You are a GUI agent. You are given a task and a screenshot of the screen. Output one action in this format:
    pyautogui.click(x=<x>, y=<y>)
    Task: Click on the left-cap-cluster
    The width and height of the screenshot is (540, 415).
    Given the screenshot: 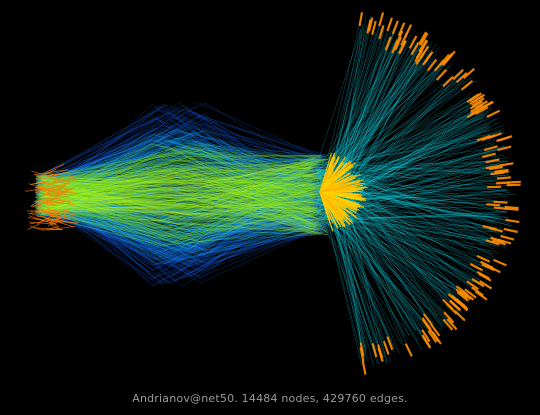 What is the action you would take?
    pyautogui.click(x=53, y=197)
    